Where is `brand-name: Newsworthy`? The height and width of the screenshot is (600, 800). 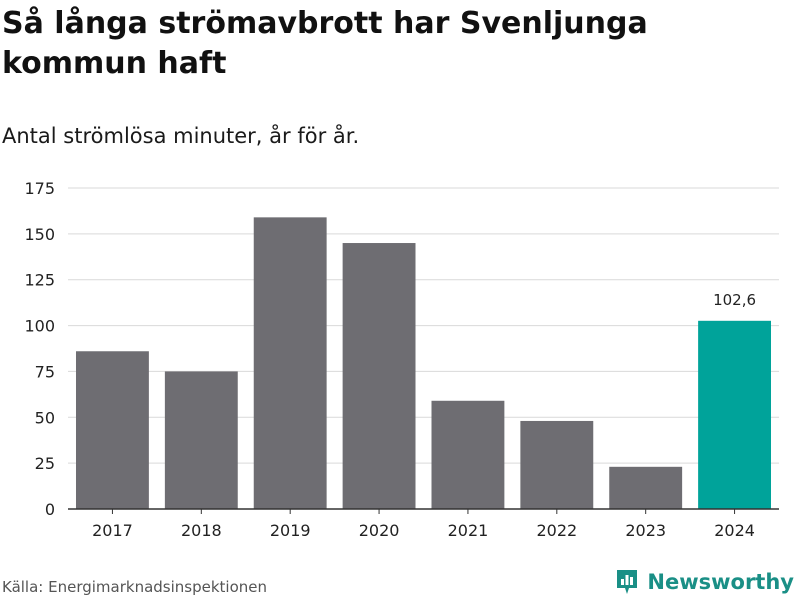
brand-name: Newsworthy is located at coordinates (720, 582).